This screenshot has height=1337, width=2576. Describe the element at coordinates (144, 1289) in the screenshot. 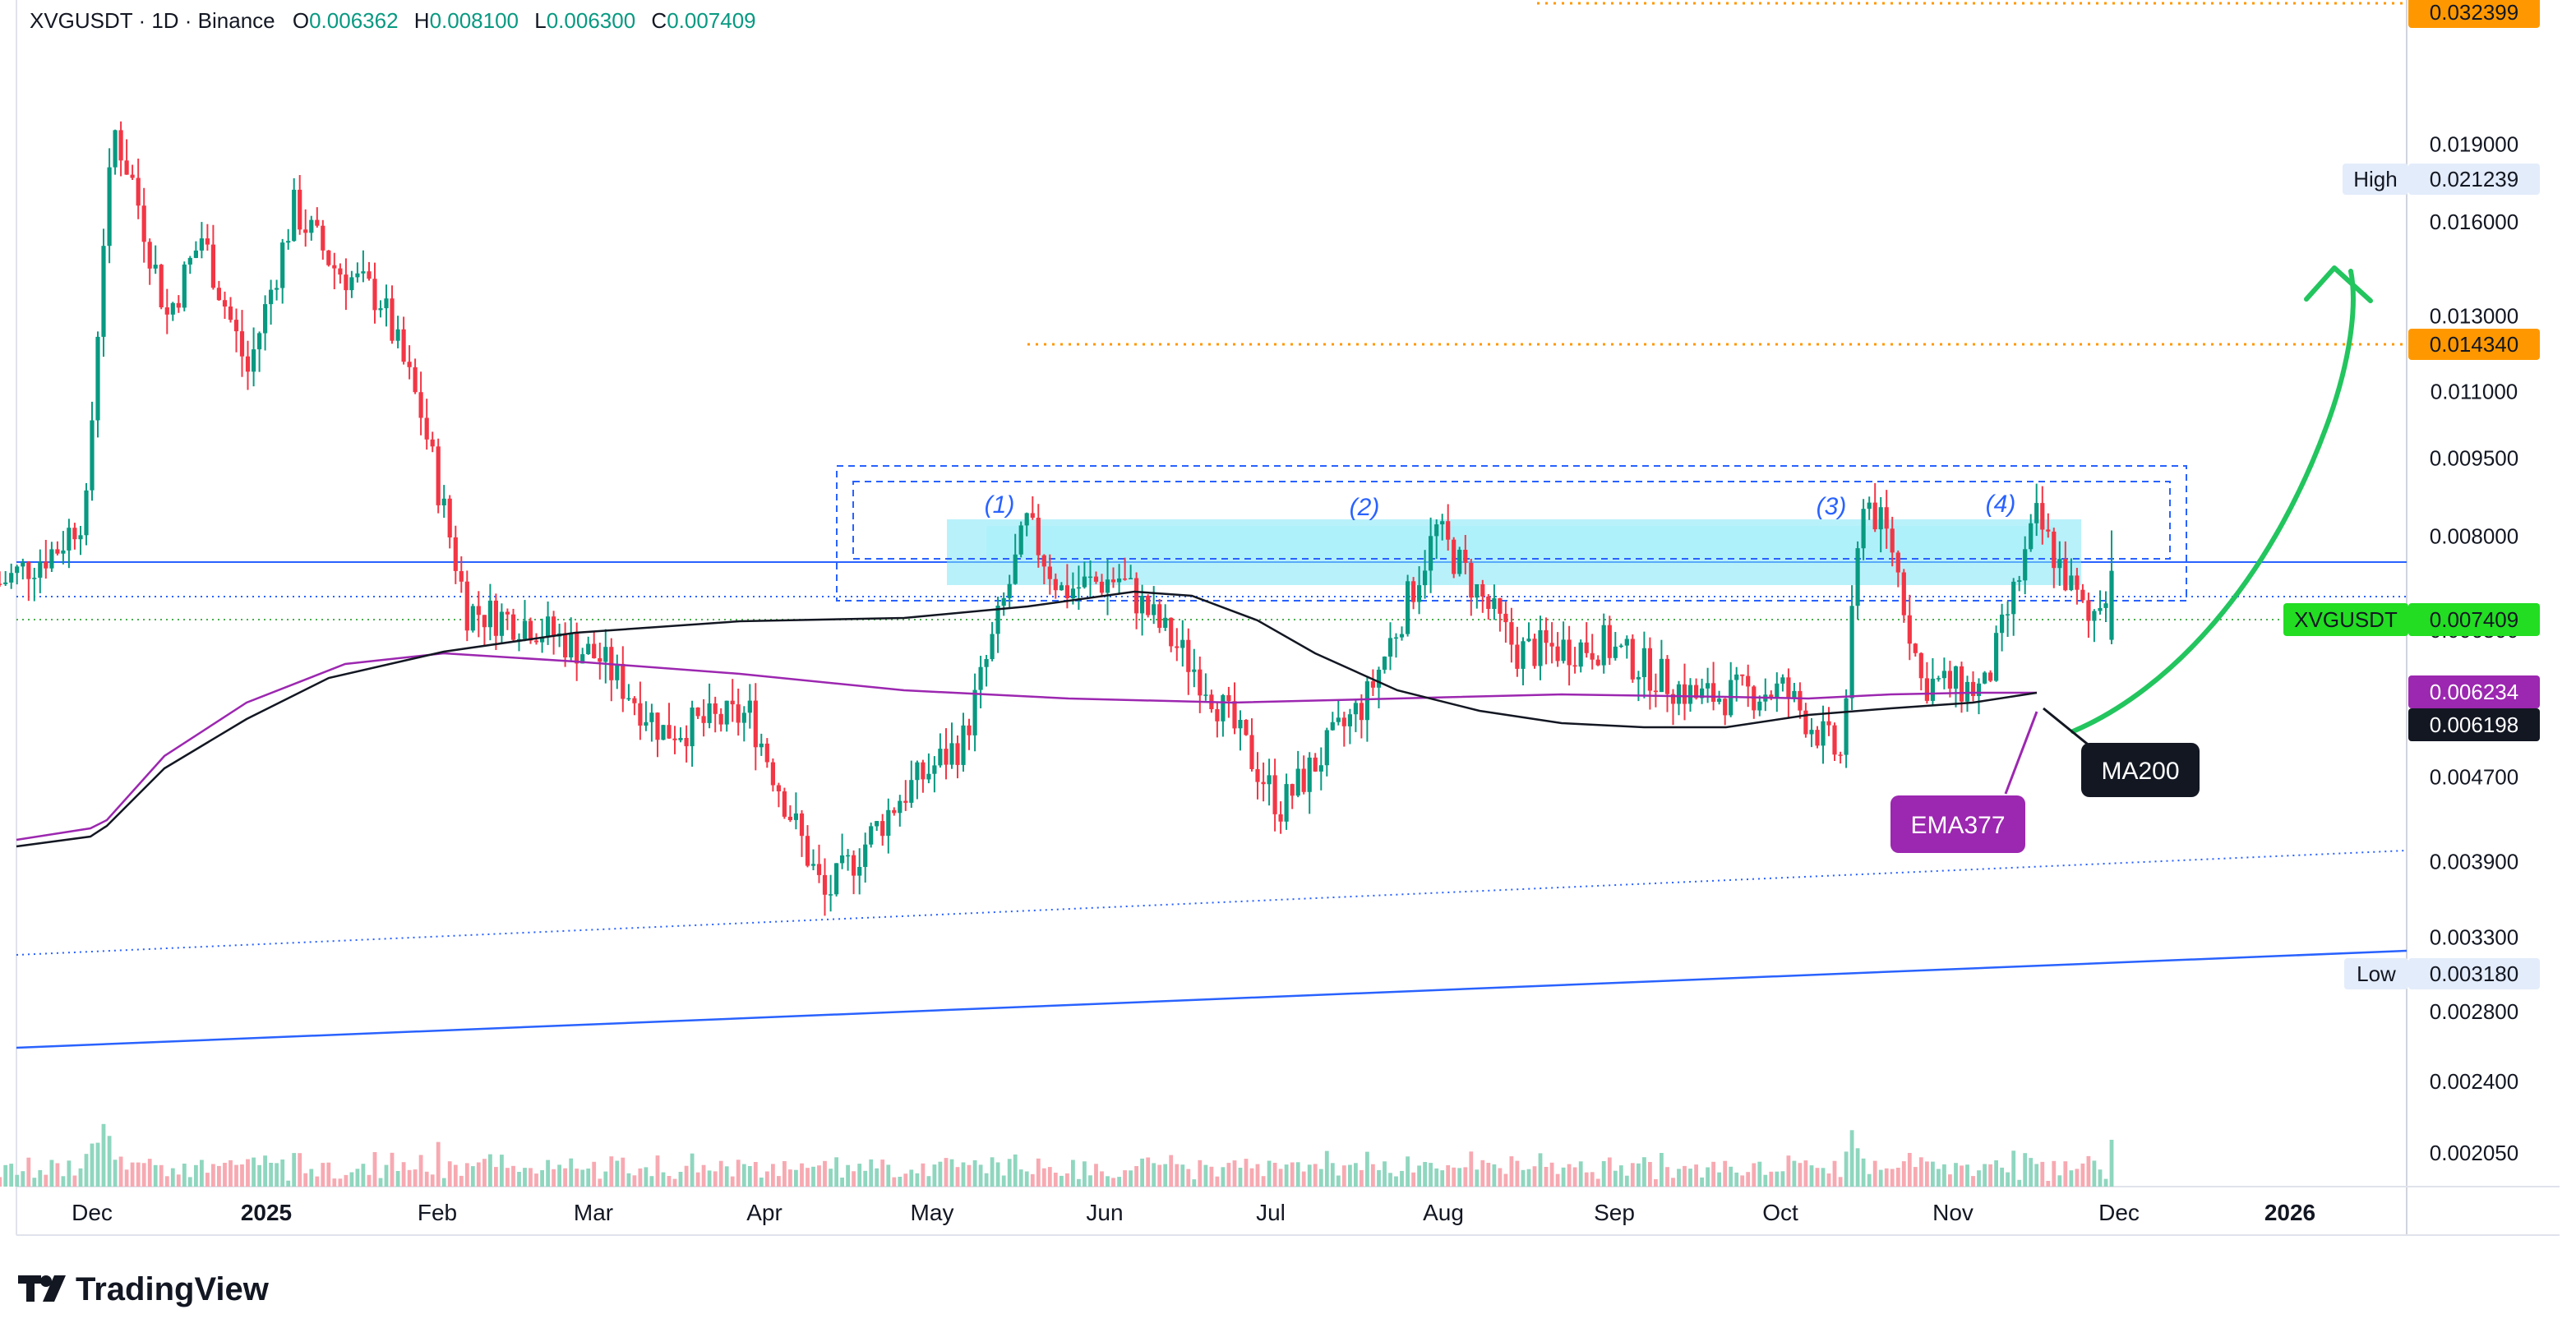

I see `tradingview-logo: TradingView` at that location.